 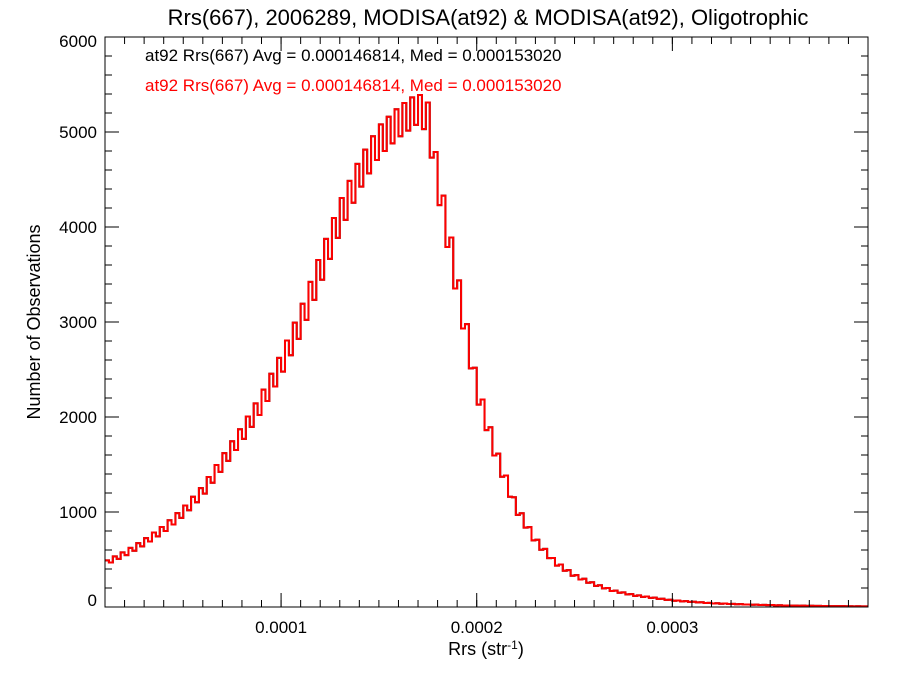 I want to click on y-tick-label: 6000, so click(x=78, y=41).